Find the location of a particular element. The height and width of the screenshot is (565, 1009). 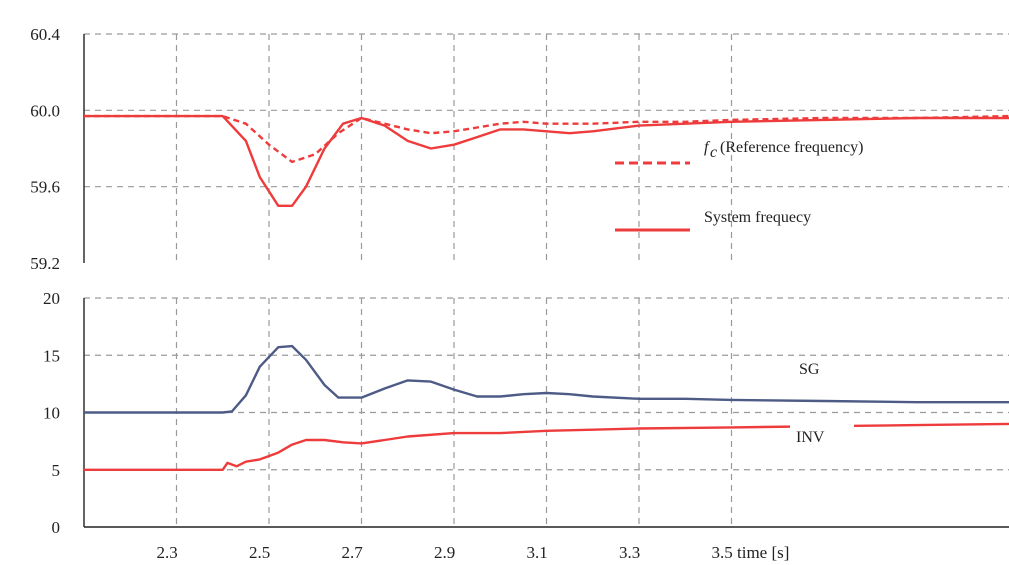

frequency-y-tick-label: 59.2 is located at coordinates (45, 263).